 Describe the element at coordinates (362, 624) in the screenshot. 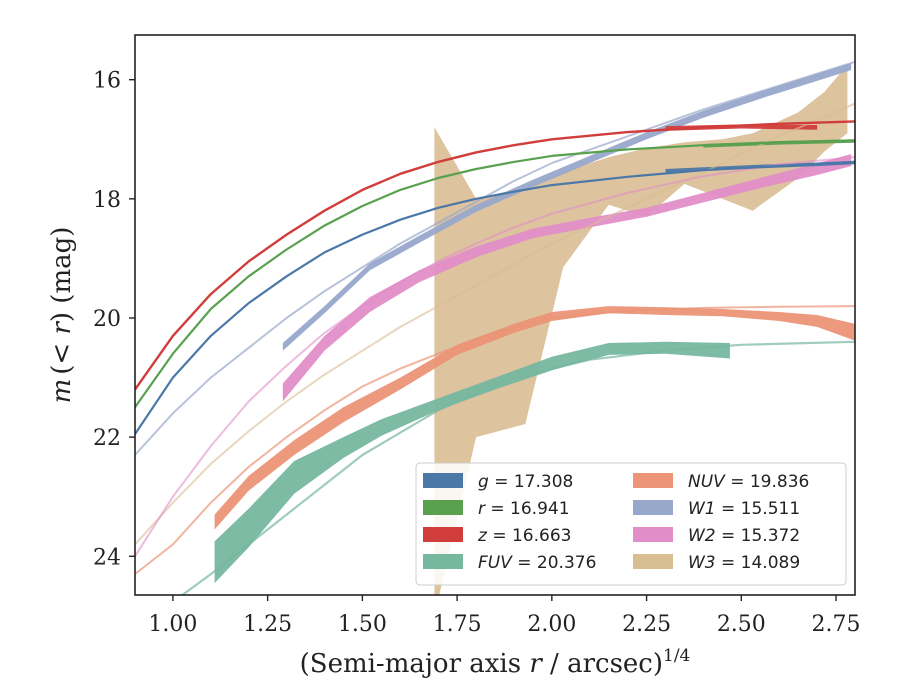

I see `x-tick-label: 1.50` at that location.